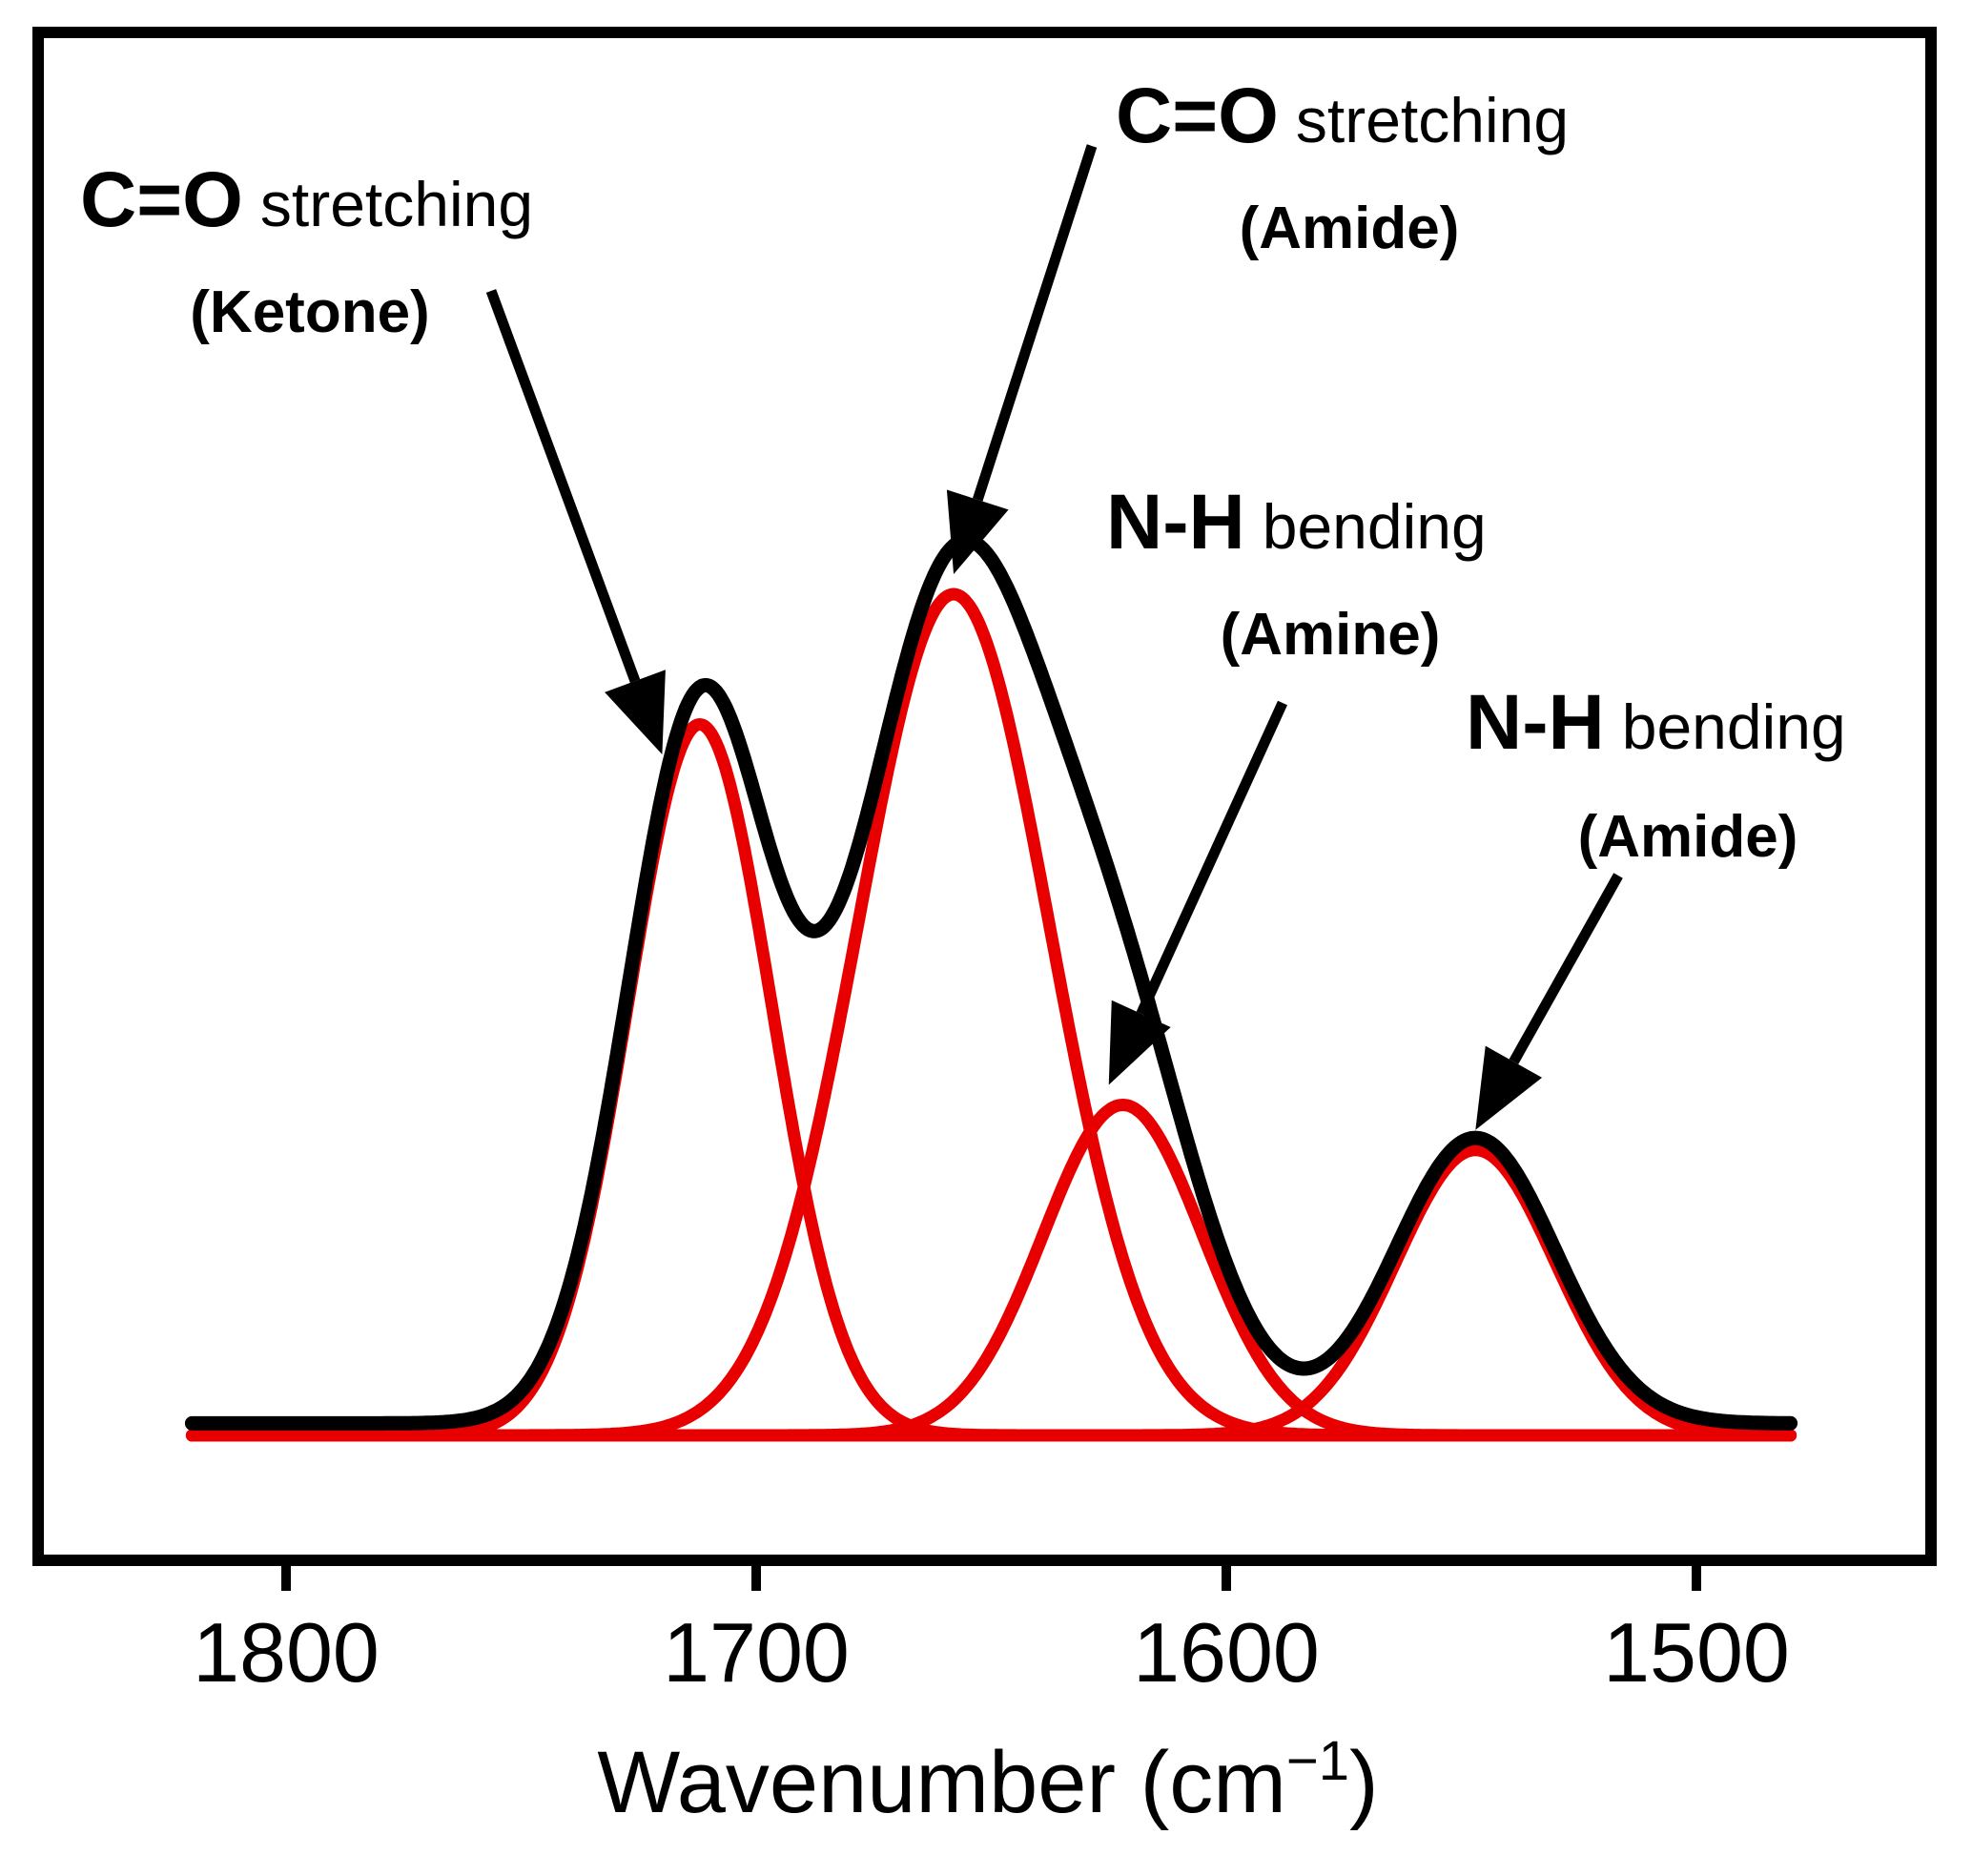  What do you see at coordinates (1696, 1652) in the screenshot?
I see `x-tick-label-1500: 1500` at bounding box center [1696, 1652].